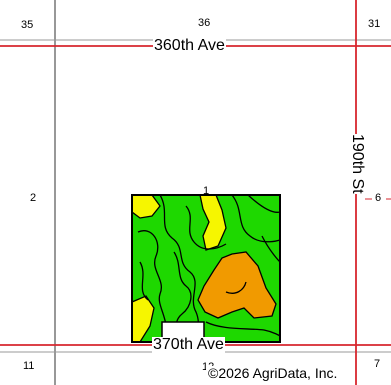 The width and height of the screenshot is (391, 385). What do you see at coordinates (29, 366) in the screenshot?
I see `section-label-sw: 11` at bounding box center [29, 366].